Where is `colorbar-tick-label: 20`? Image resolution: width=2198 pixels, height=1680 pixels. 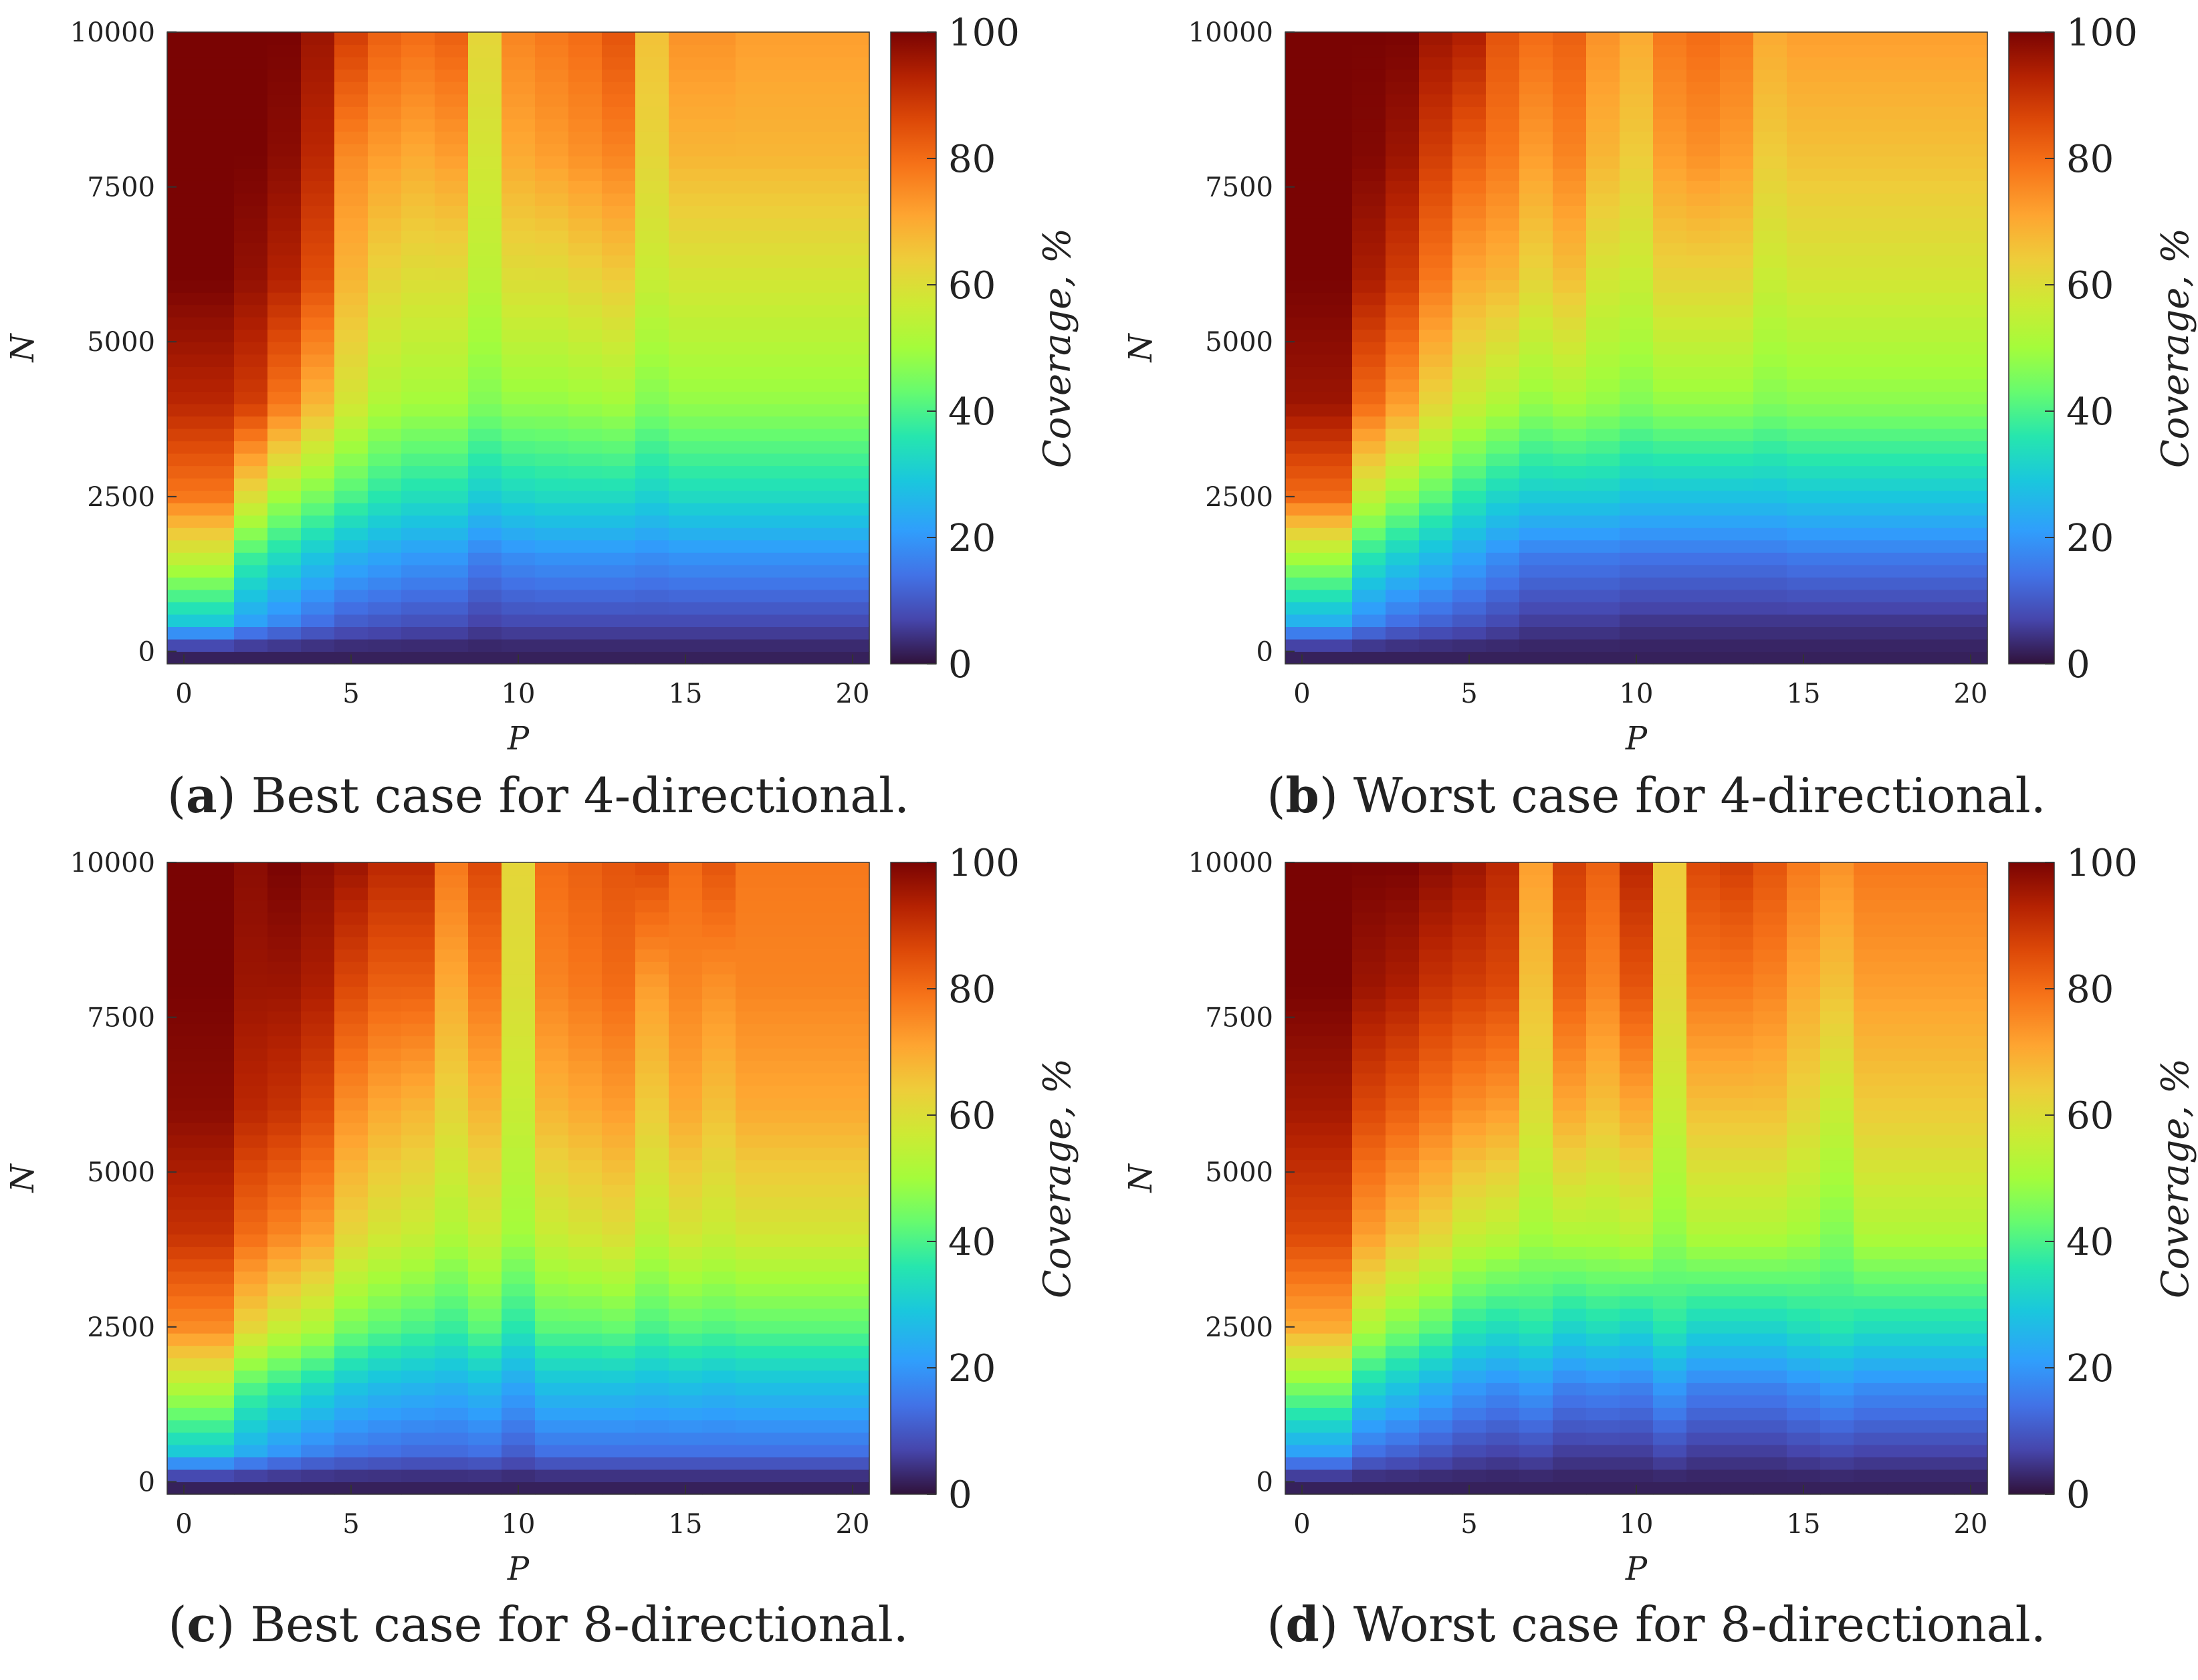
colorbar-tick-label: 20 is located at coordinates (972, 1369).